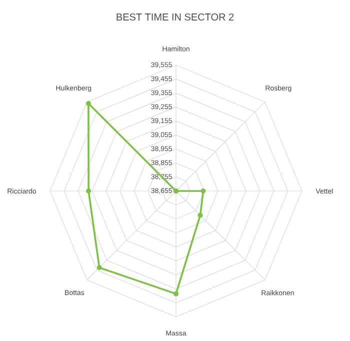 The image size is (350, 341). I want to click on chart-title: BEST TIME IN SECTOR 2, so click(175, 17).